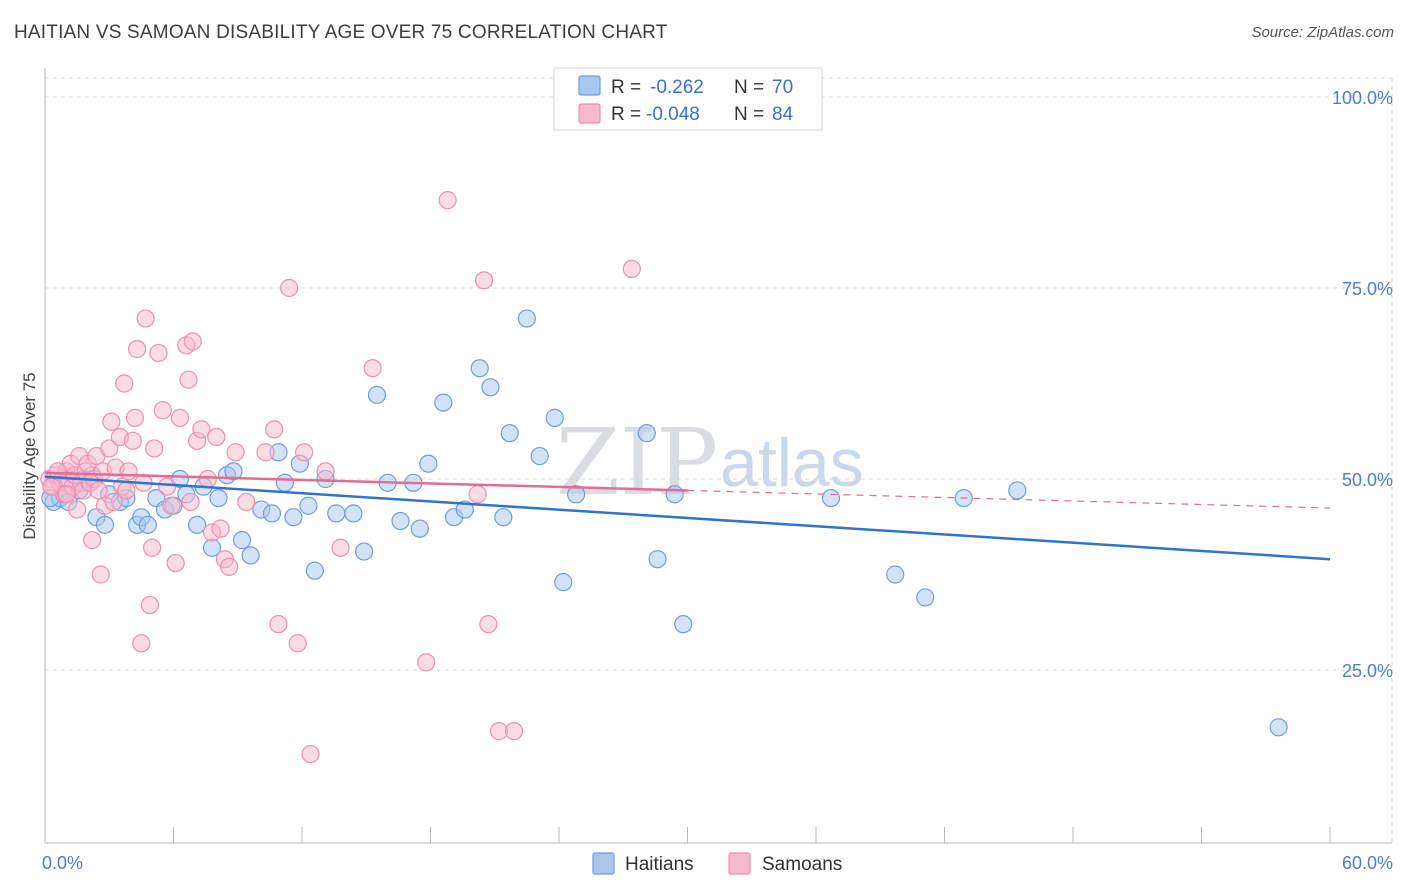 Image resolution: width=1406 pixels, height=892 pixels. Describe the element at coordinates (1367, 289) in the screenshot. I see `y-tick-label: 75.0%` at that location.